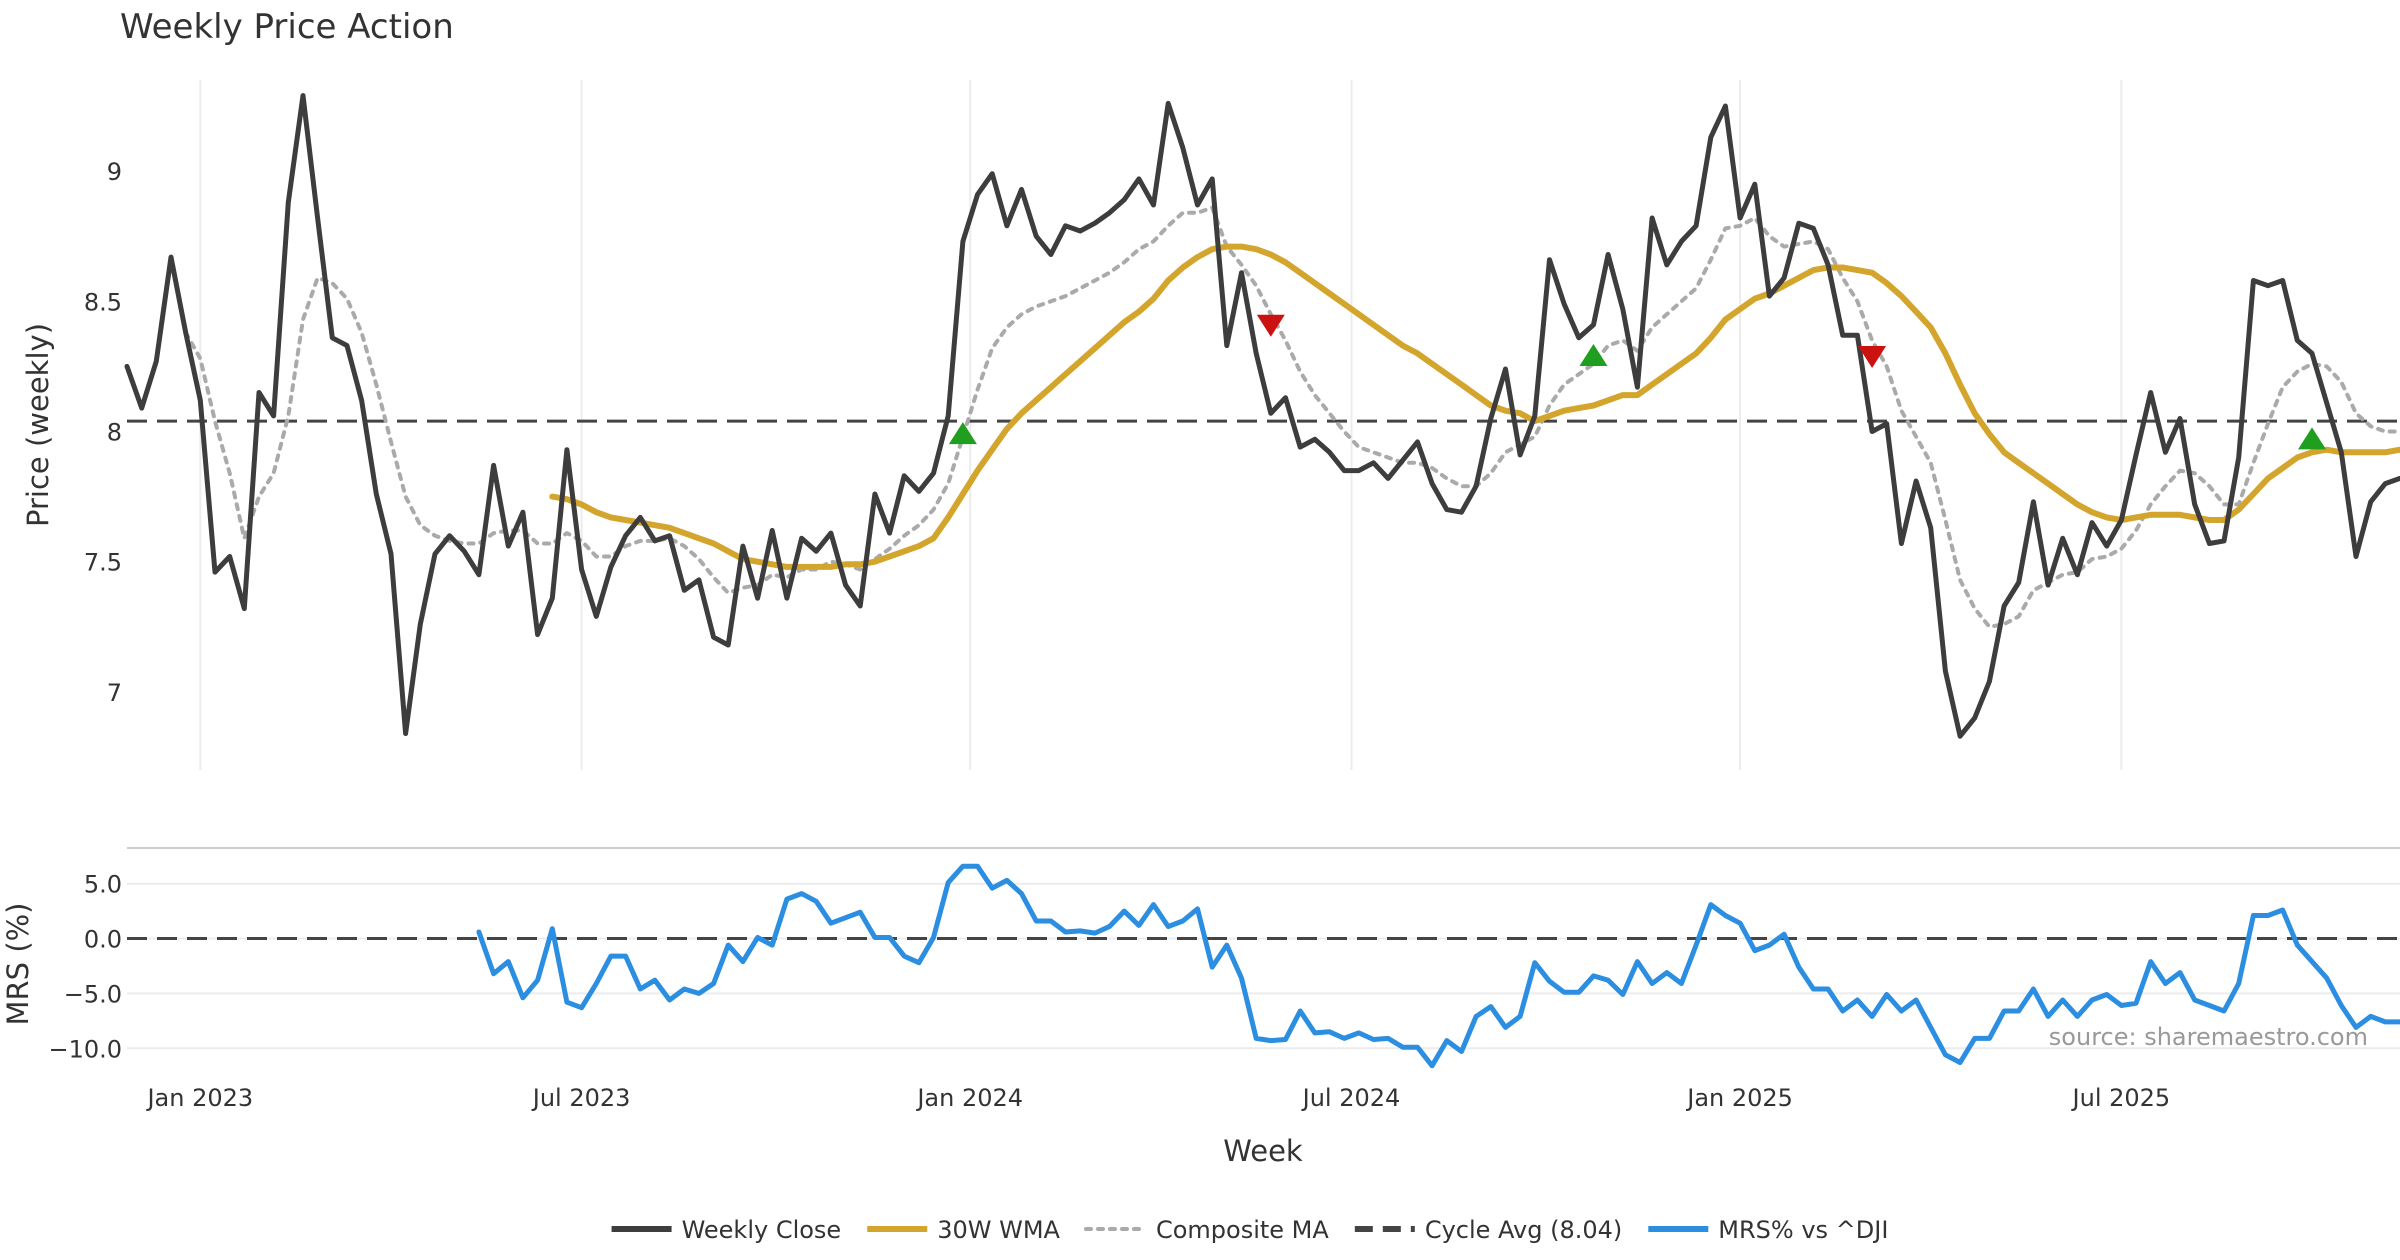  What do you see at coordinates (18, 964) in the screenshot?
I see `mrs-y-axis-label: MRS (%)` at bounding box center [18, 964].